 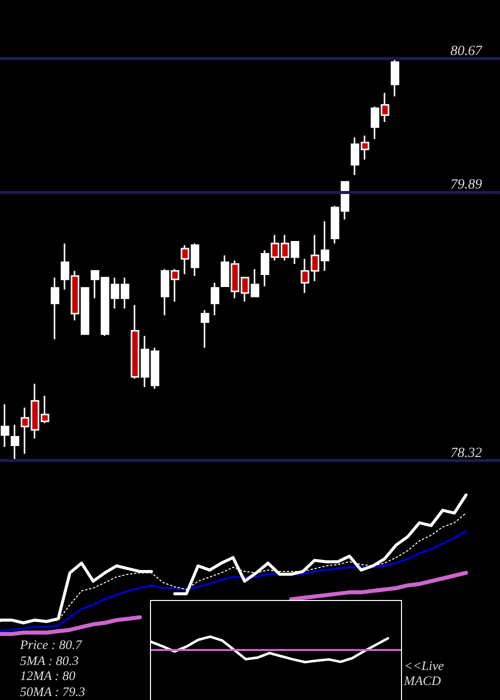 What do you see at coordinates (48, 676) in the screenshot?
I see `text: 12MA : 80` at bounding box center [48, 676].